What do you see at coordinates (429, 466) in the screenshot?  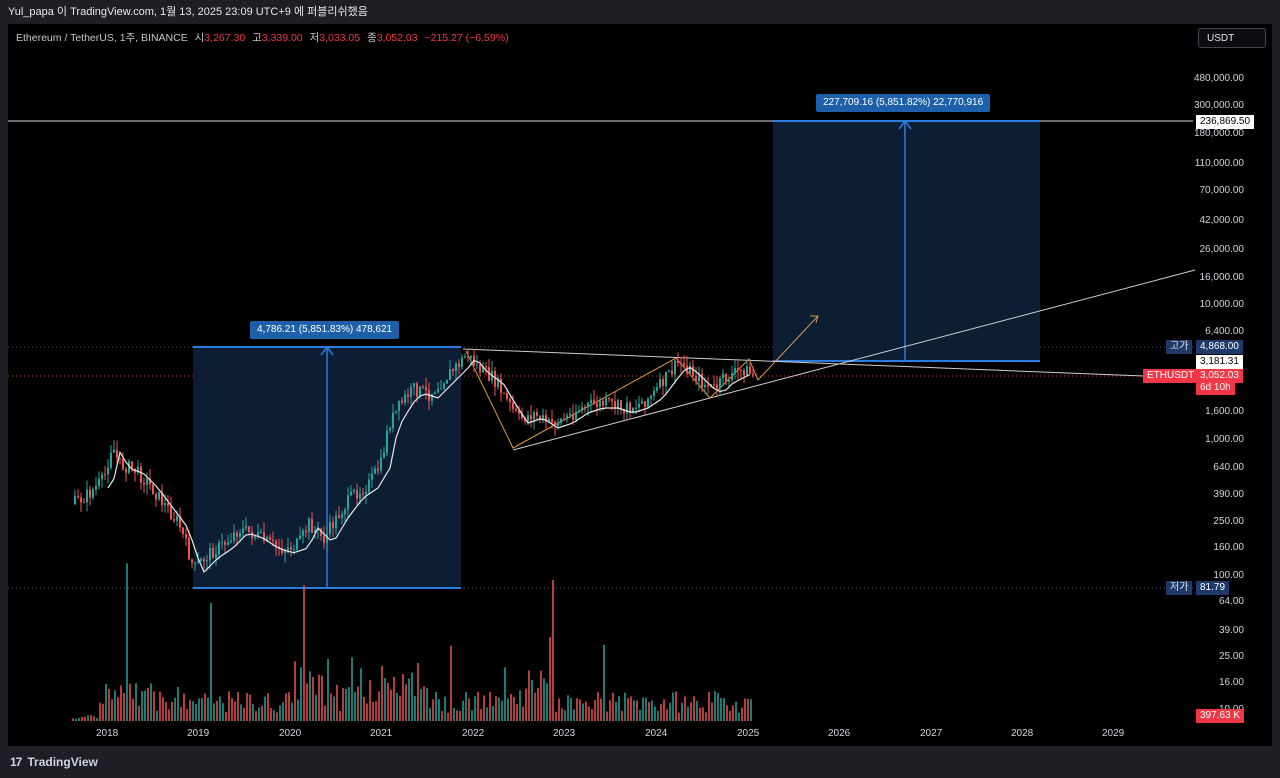 I see `moving-average-line` at bounding box center [429, 466].